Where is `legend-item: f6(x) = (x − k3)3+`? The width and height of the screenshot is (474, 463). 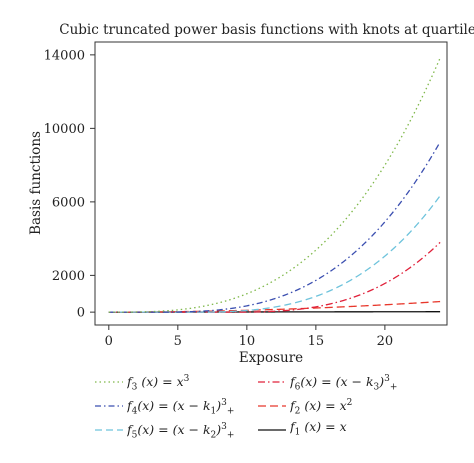
legend-item: f6(x) = (x − k3)3+ is located at coordinates (328, 383).